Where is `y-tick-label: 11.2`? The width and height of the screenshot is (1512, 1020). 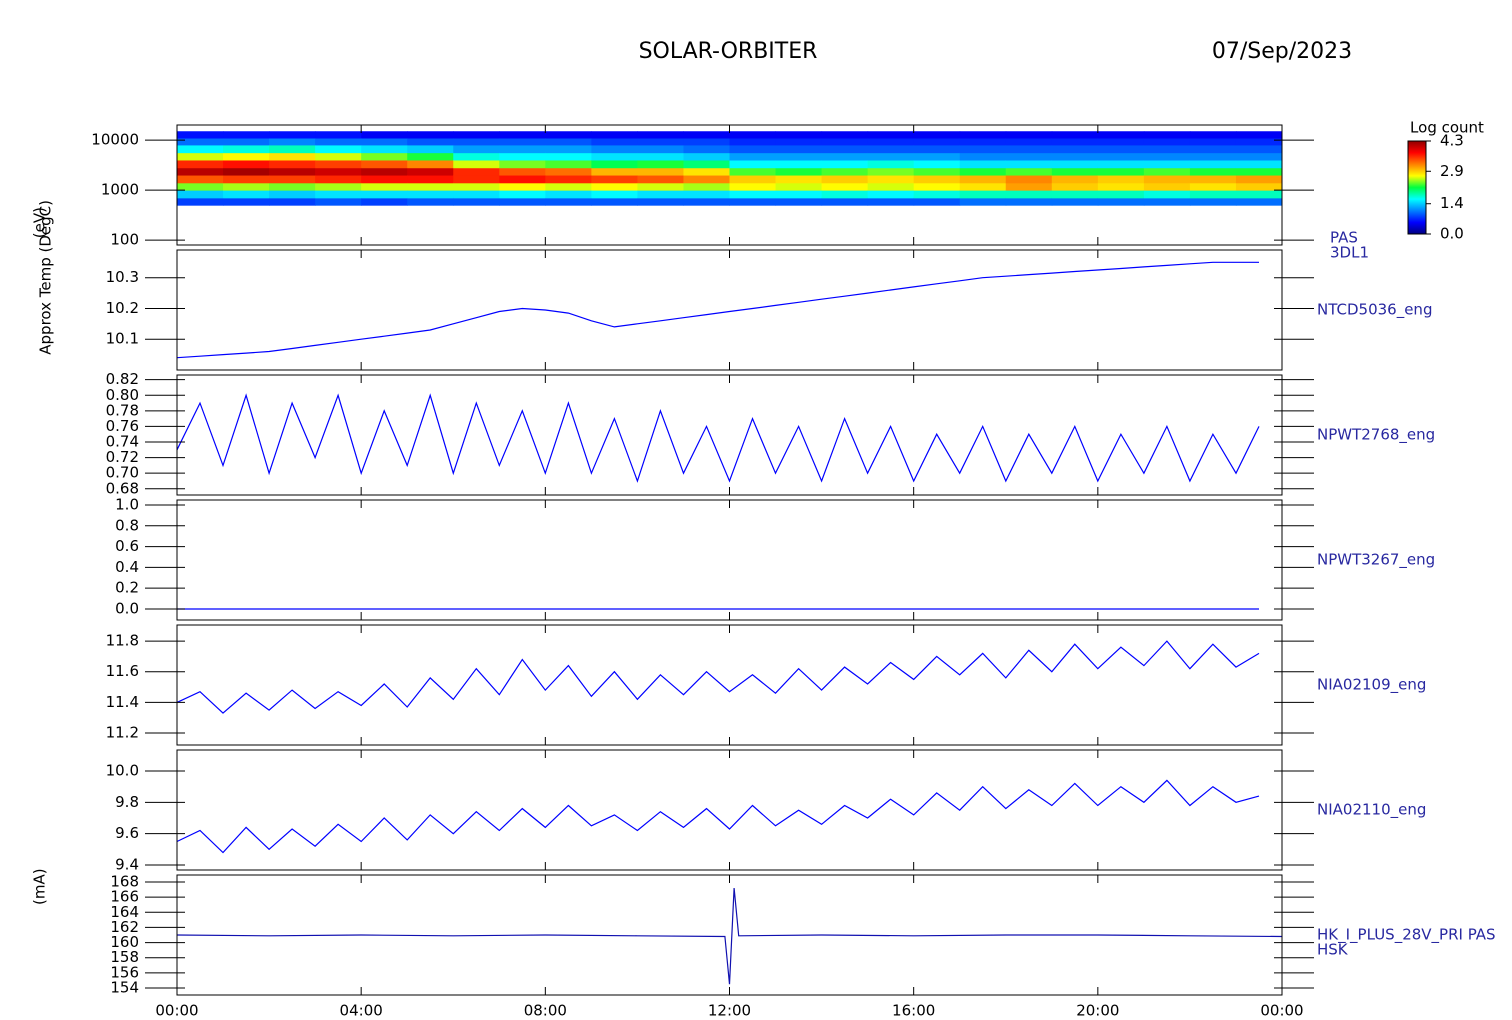 y-tick-label: 11.2 is located at coordinates (122, 733).